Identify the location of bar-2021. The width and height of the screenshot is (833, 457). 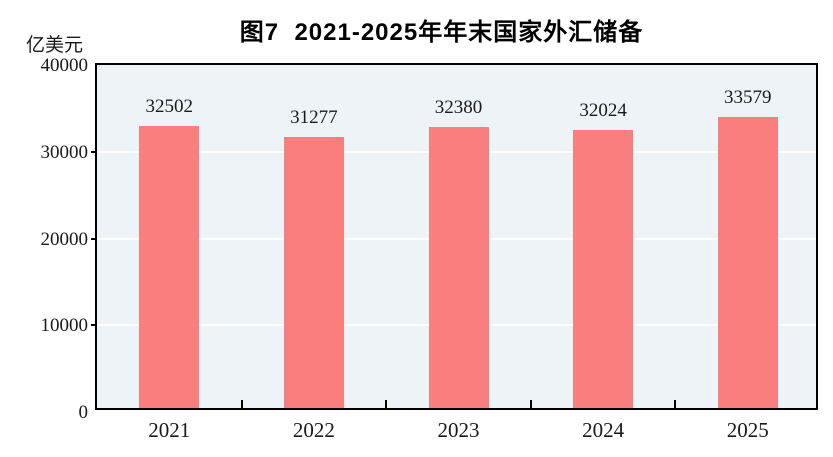
(169, 267).